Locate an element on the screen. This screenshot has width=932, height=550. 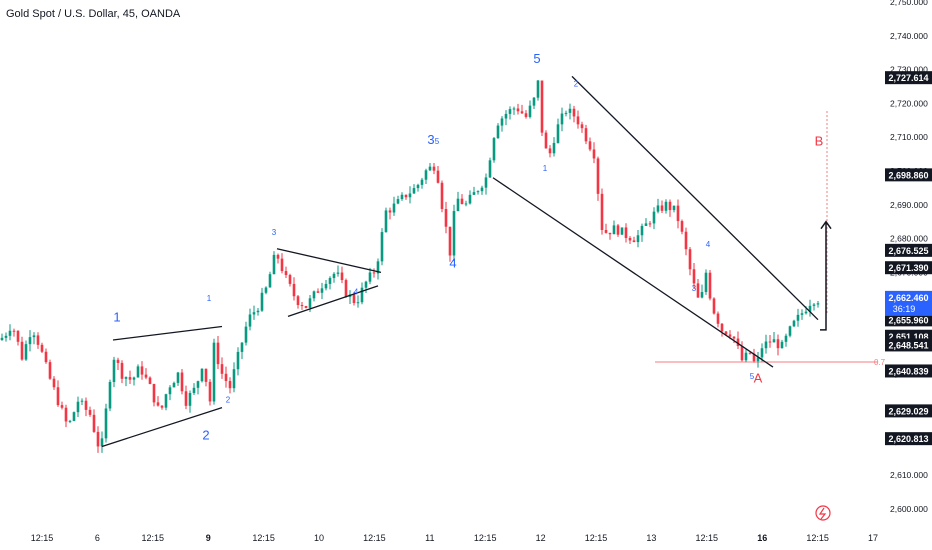
flash-icon is located at coordinates (823, 513).